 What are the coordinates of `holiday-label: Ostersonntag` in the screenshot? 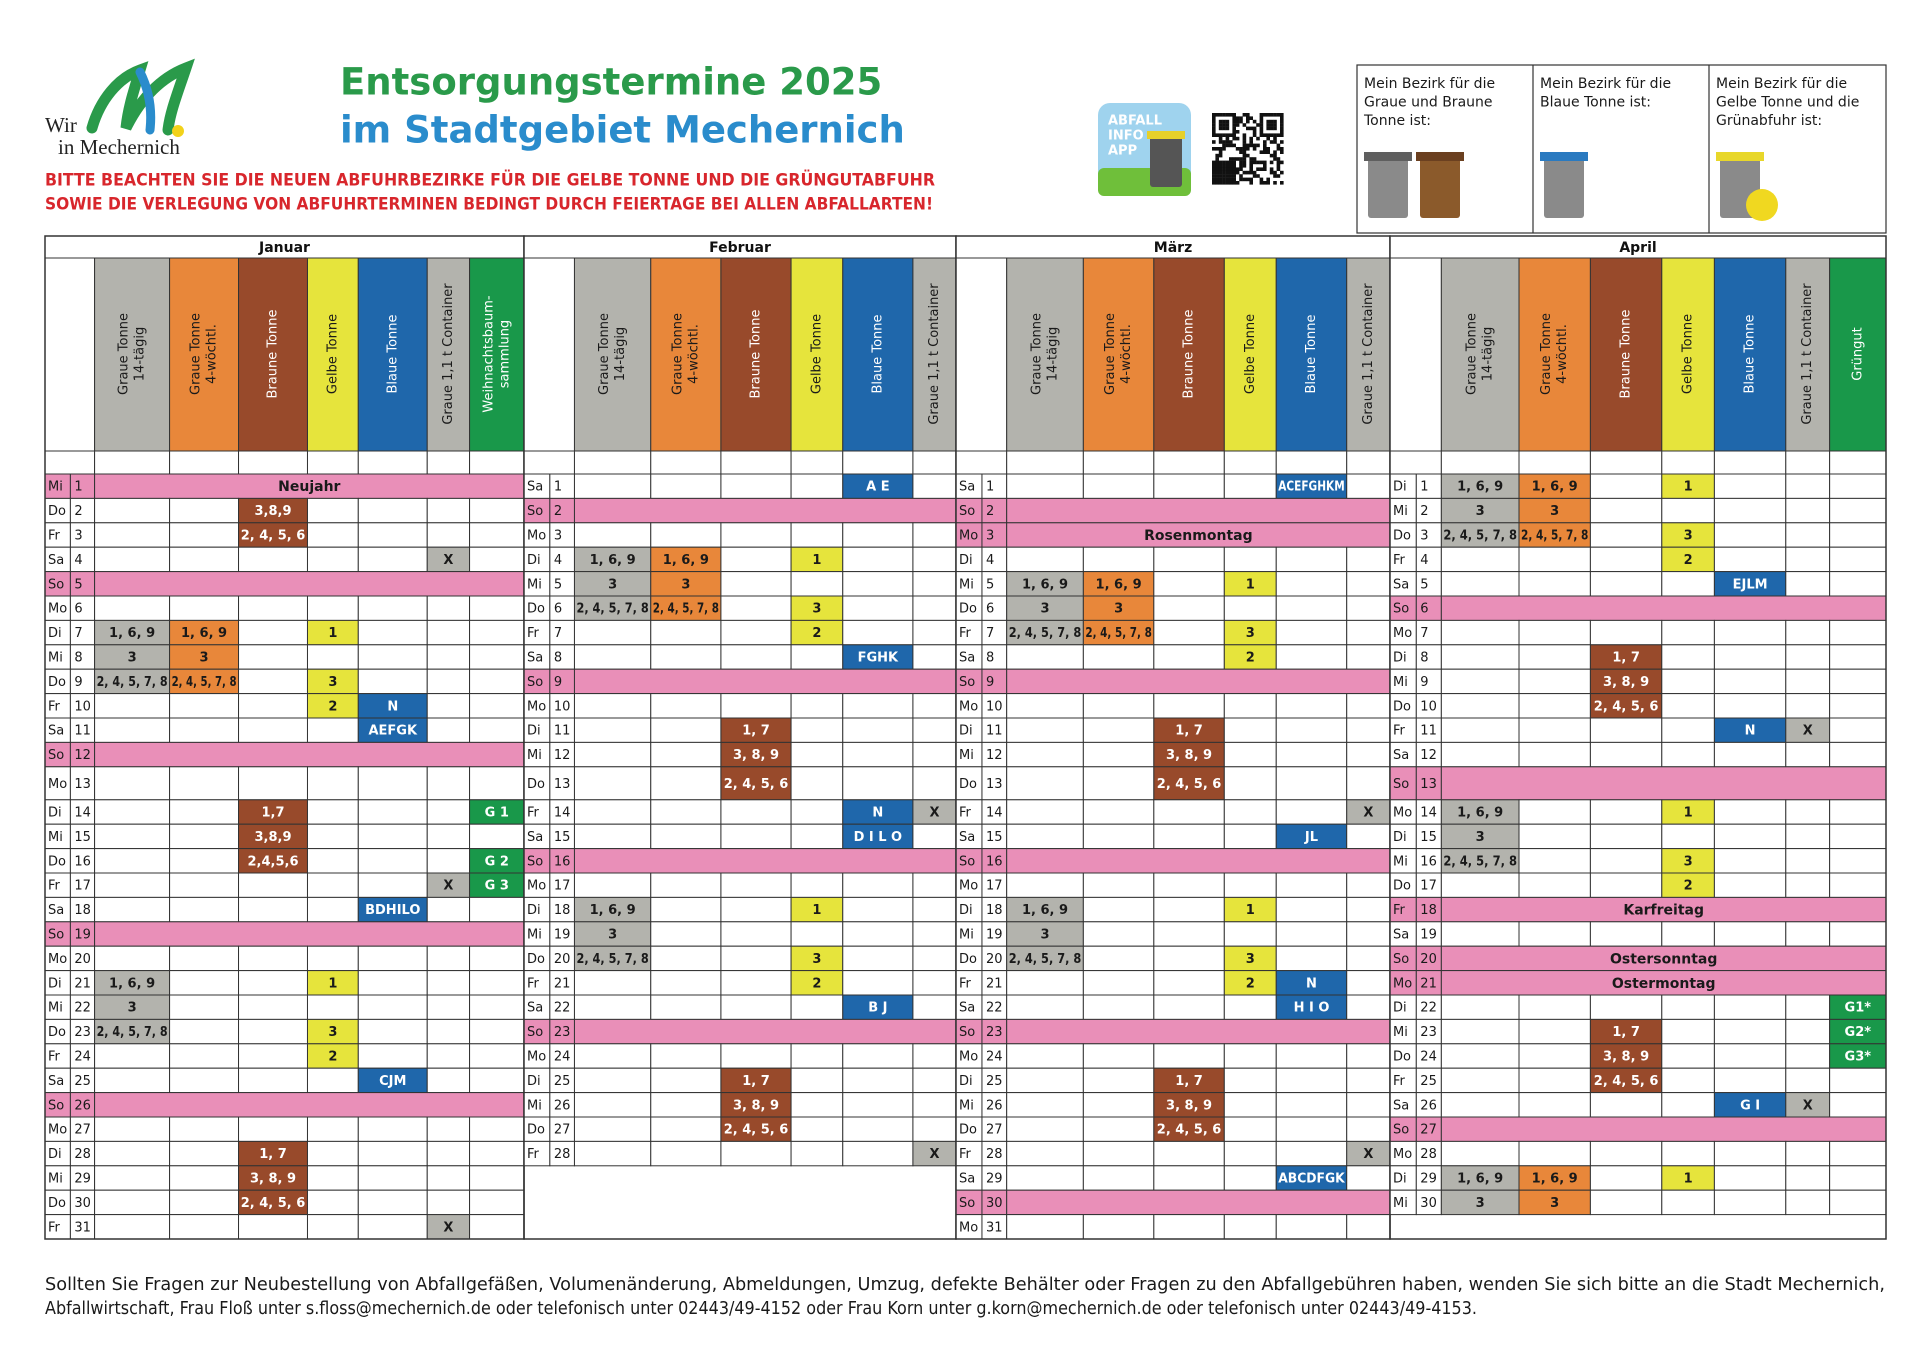 It's located at (1663, 959).